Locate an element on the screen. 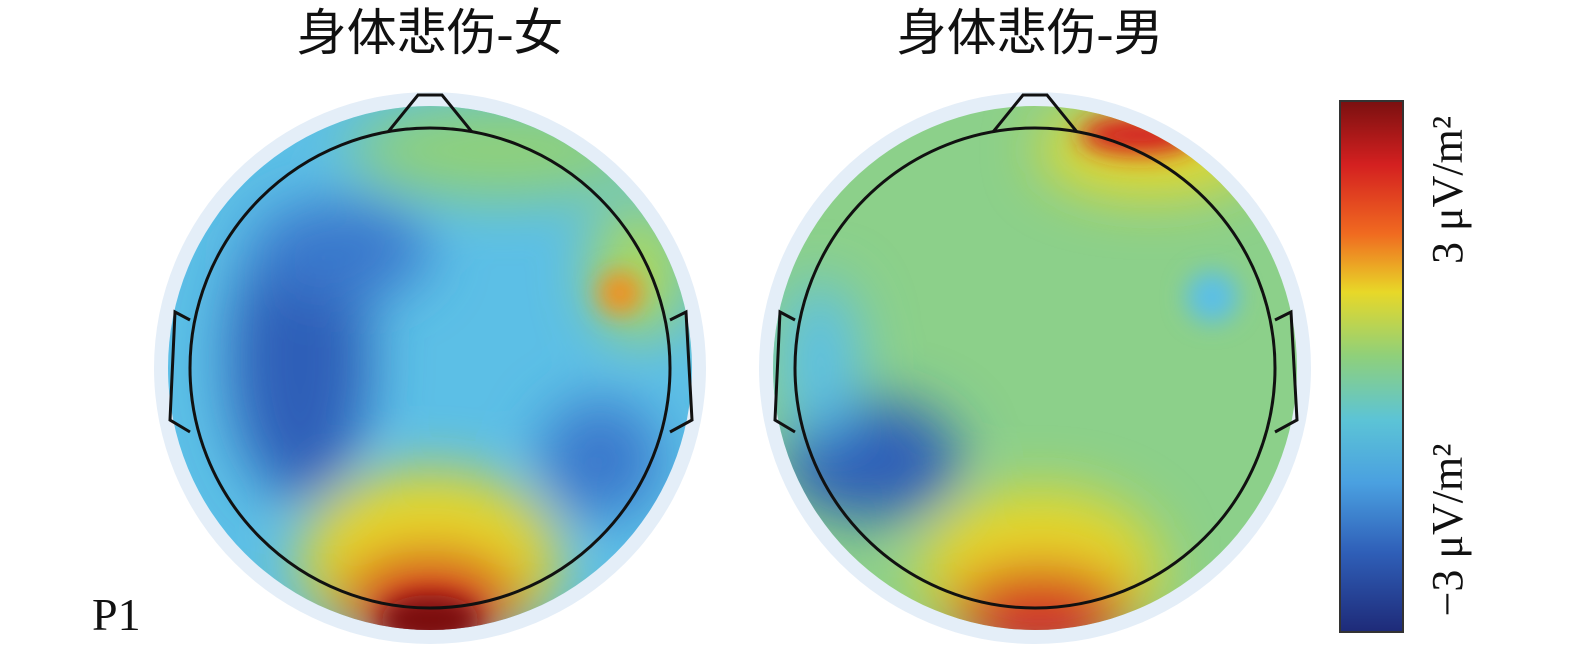 The height and width of the screenshot is (653, 1575). colorbar is located at coordinates (1371, 366).